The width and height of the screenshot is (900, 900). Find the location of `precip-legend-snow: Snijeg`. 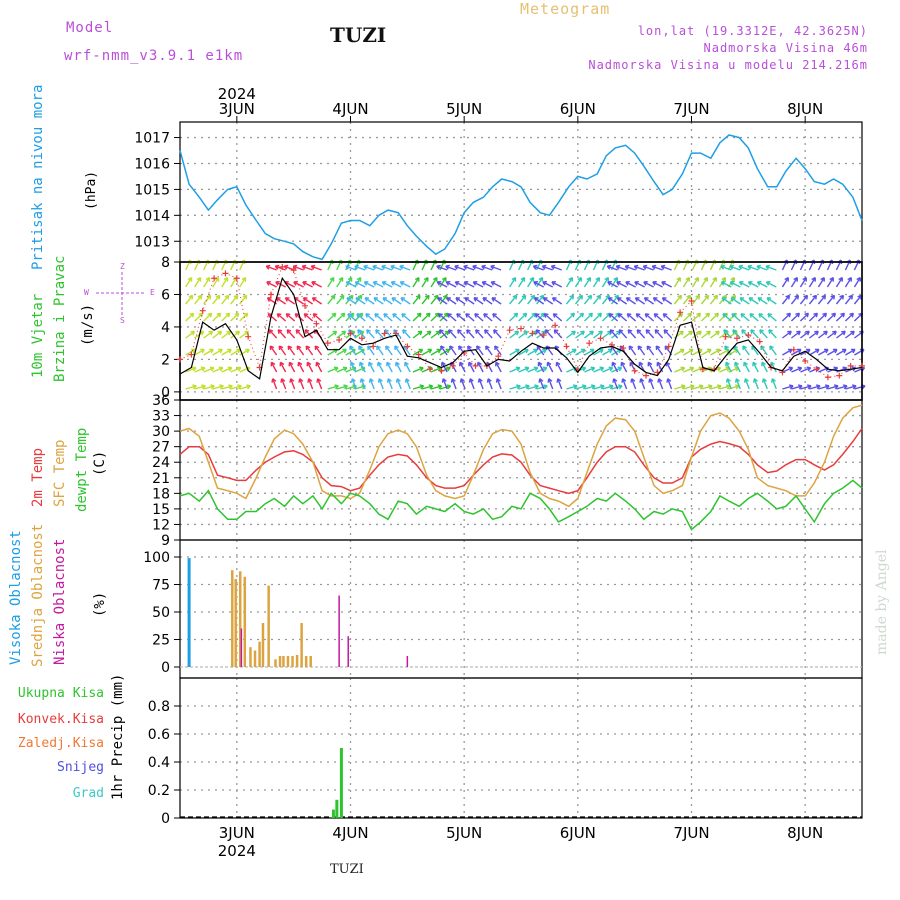

precip-legend-snow: Snijeg is located at coordinates (80, 767).